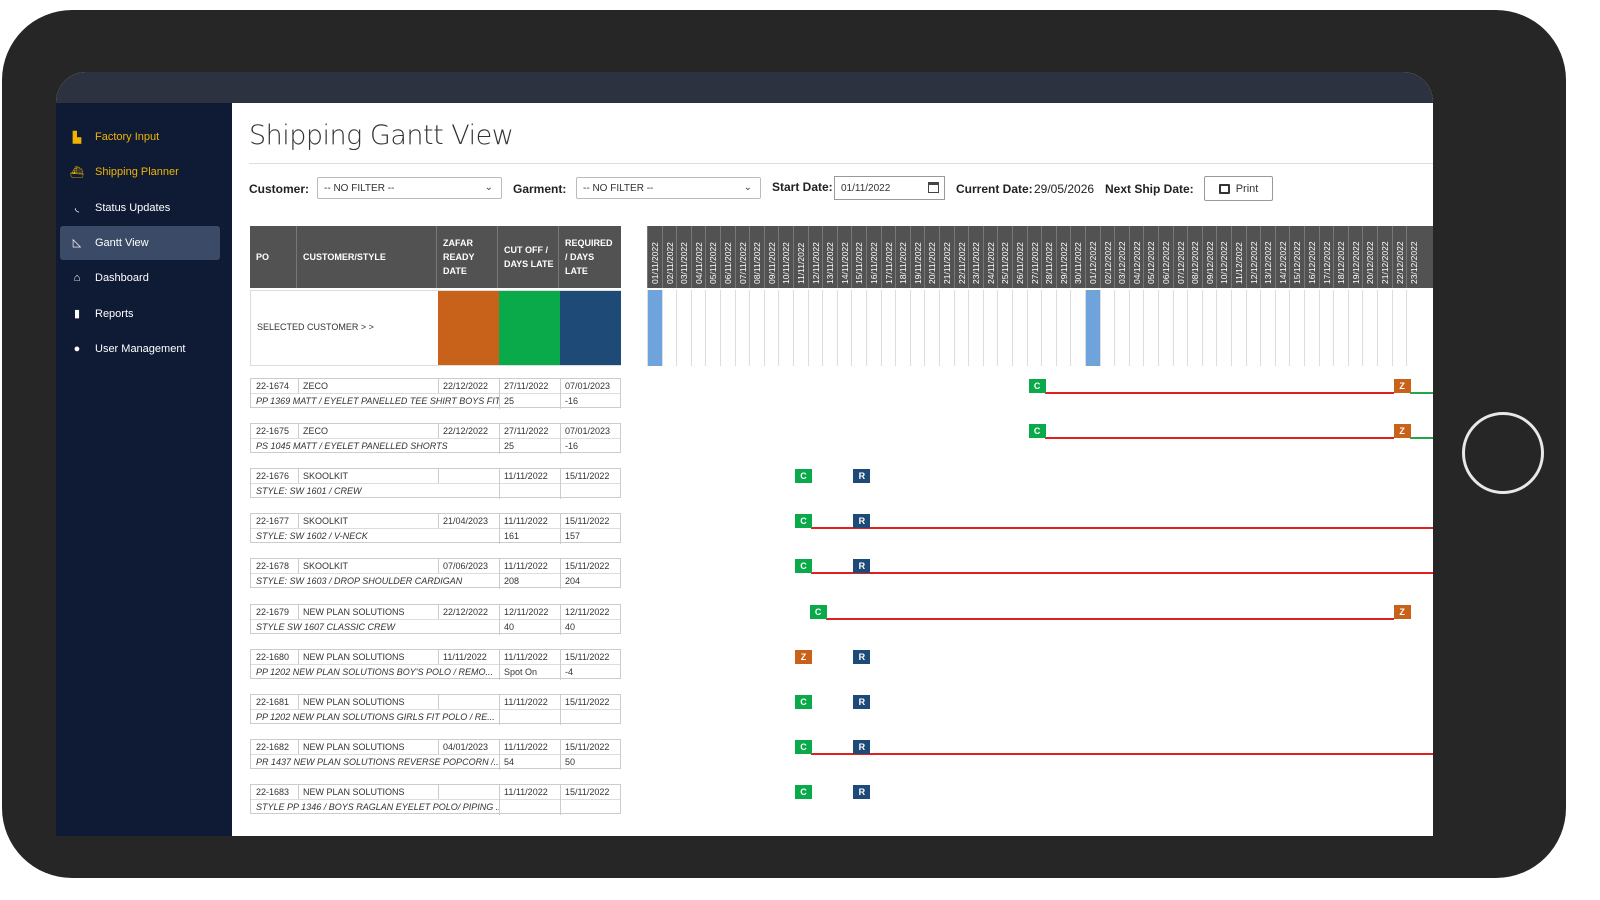 Image resolution: width=1600 pixels, height=900 pixels. What do you see at coordinates (1355, 257) in the screenshot?
I see `gantt-date-column: 19/12/2022` at bounding box center [1355, 257].